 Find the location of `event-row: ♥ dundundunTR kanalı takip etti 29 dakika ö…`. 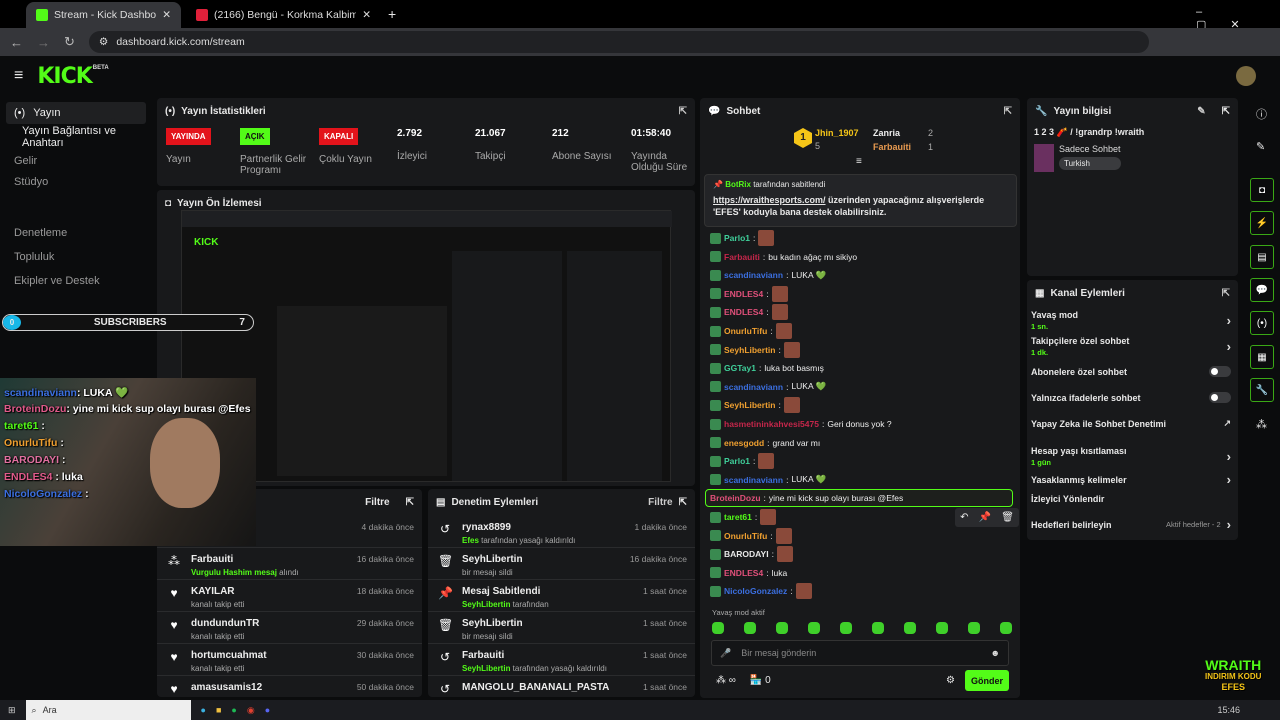

event-row: ♥ dundundunTR kanalı takip etti 29 dakika ö… is located at coordinates (289, 628).